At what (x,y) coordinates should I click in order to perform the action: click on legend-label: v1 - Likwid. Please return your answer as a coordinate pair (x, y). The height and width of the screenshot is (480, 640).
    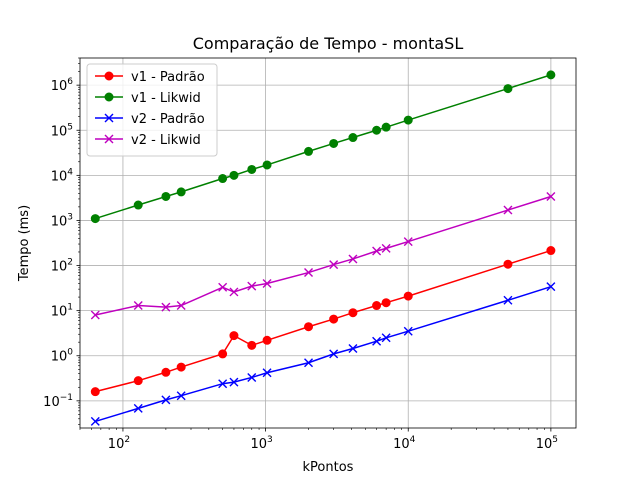
    Looking at the image, I should click on (166, 98).